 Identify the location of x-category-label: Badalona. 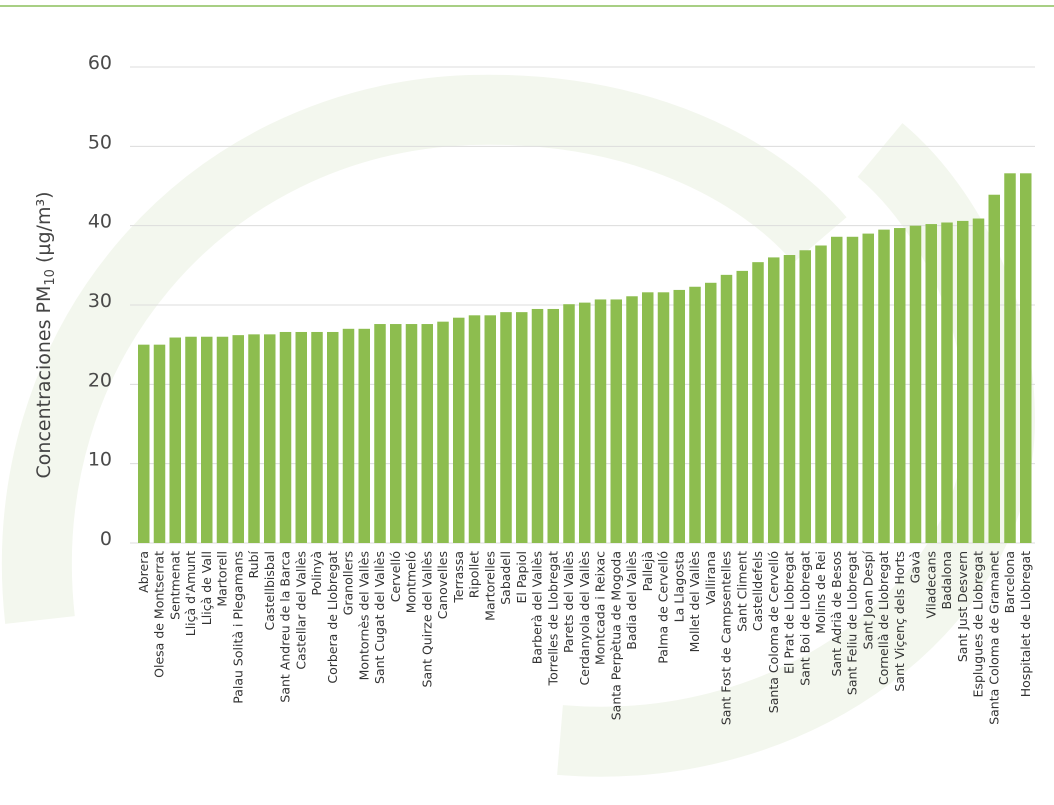
(946, 580).